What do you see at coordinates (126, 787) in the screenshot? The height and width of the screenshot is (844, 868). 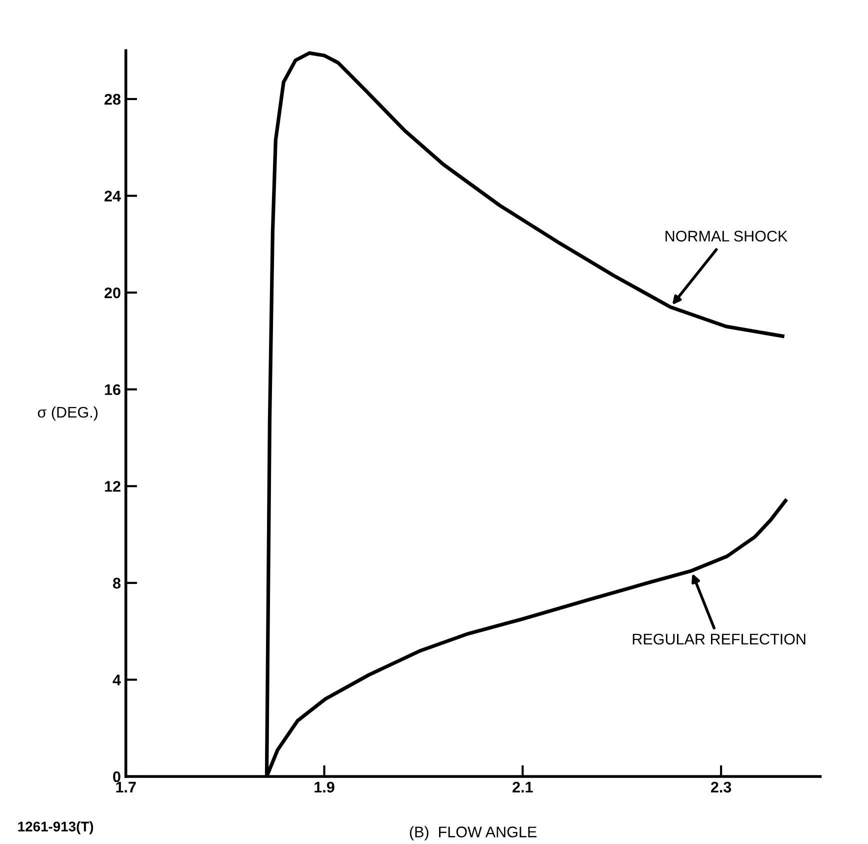 I see `x-tick-label: 1.7` at bounding box center [126, 787].